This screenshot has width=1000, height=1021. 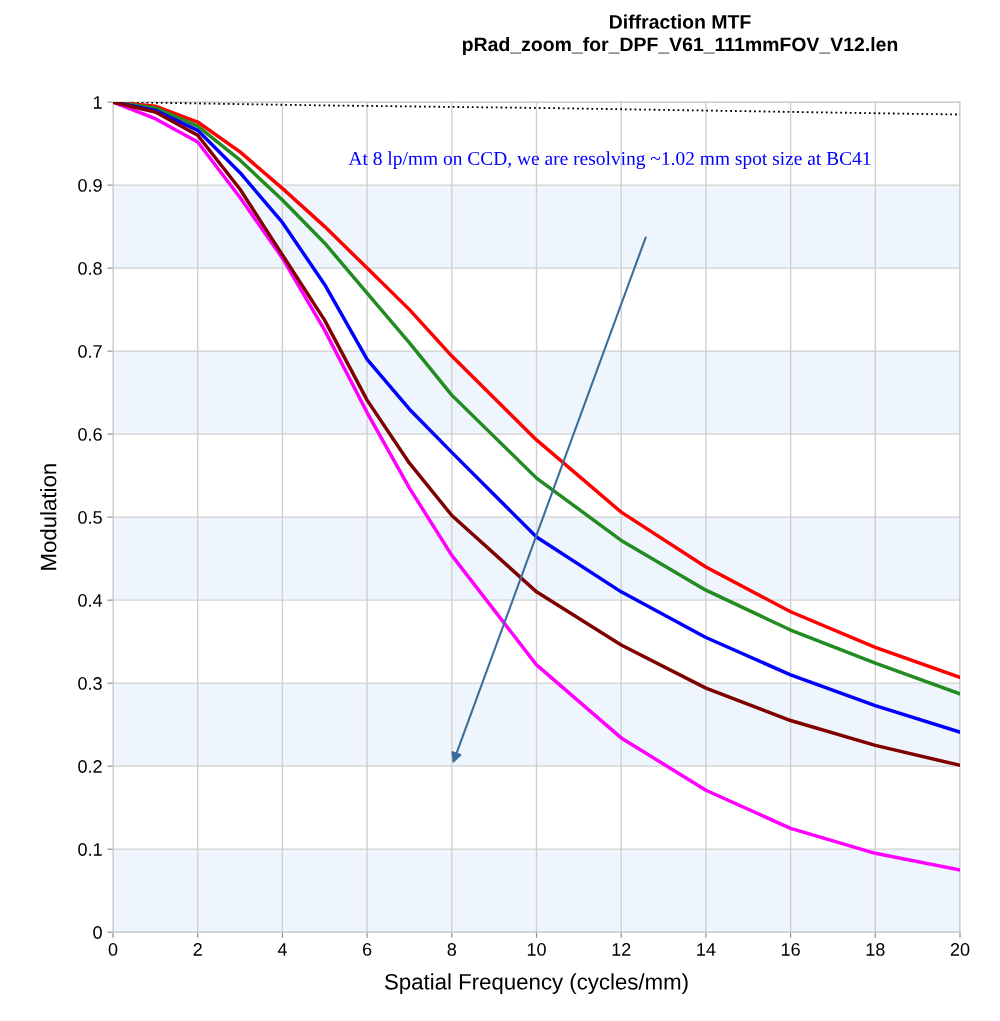 What do you see at coordinates (452, 949) in the screenshot?
I see `x-tick-label: 8` at bounding box center [452, 949].